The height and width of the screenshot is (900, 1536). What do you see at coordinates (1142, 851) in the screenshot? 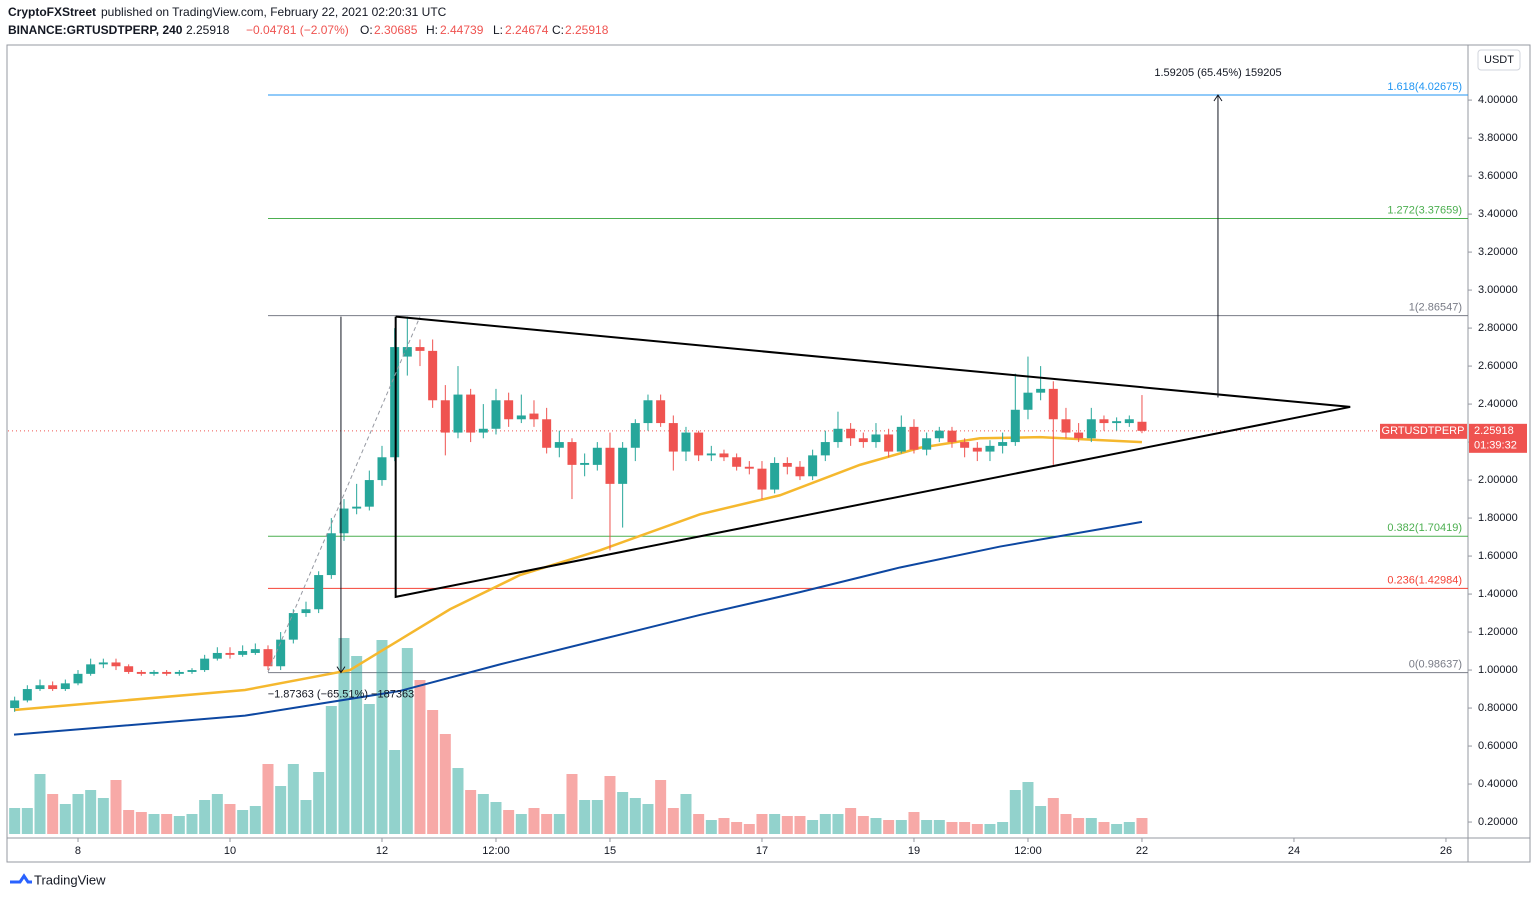
I see `x-tick-label: 22` at bounding box center [1142, 851].